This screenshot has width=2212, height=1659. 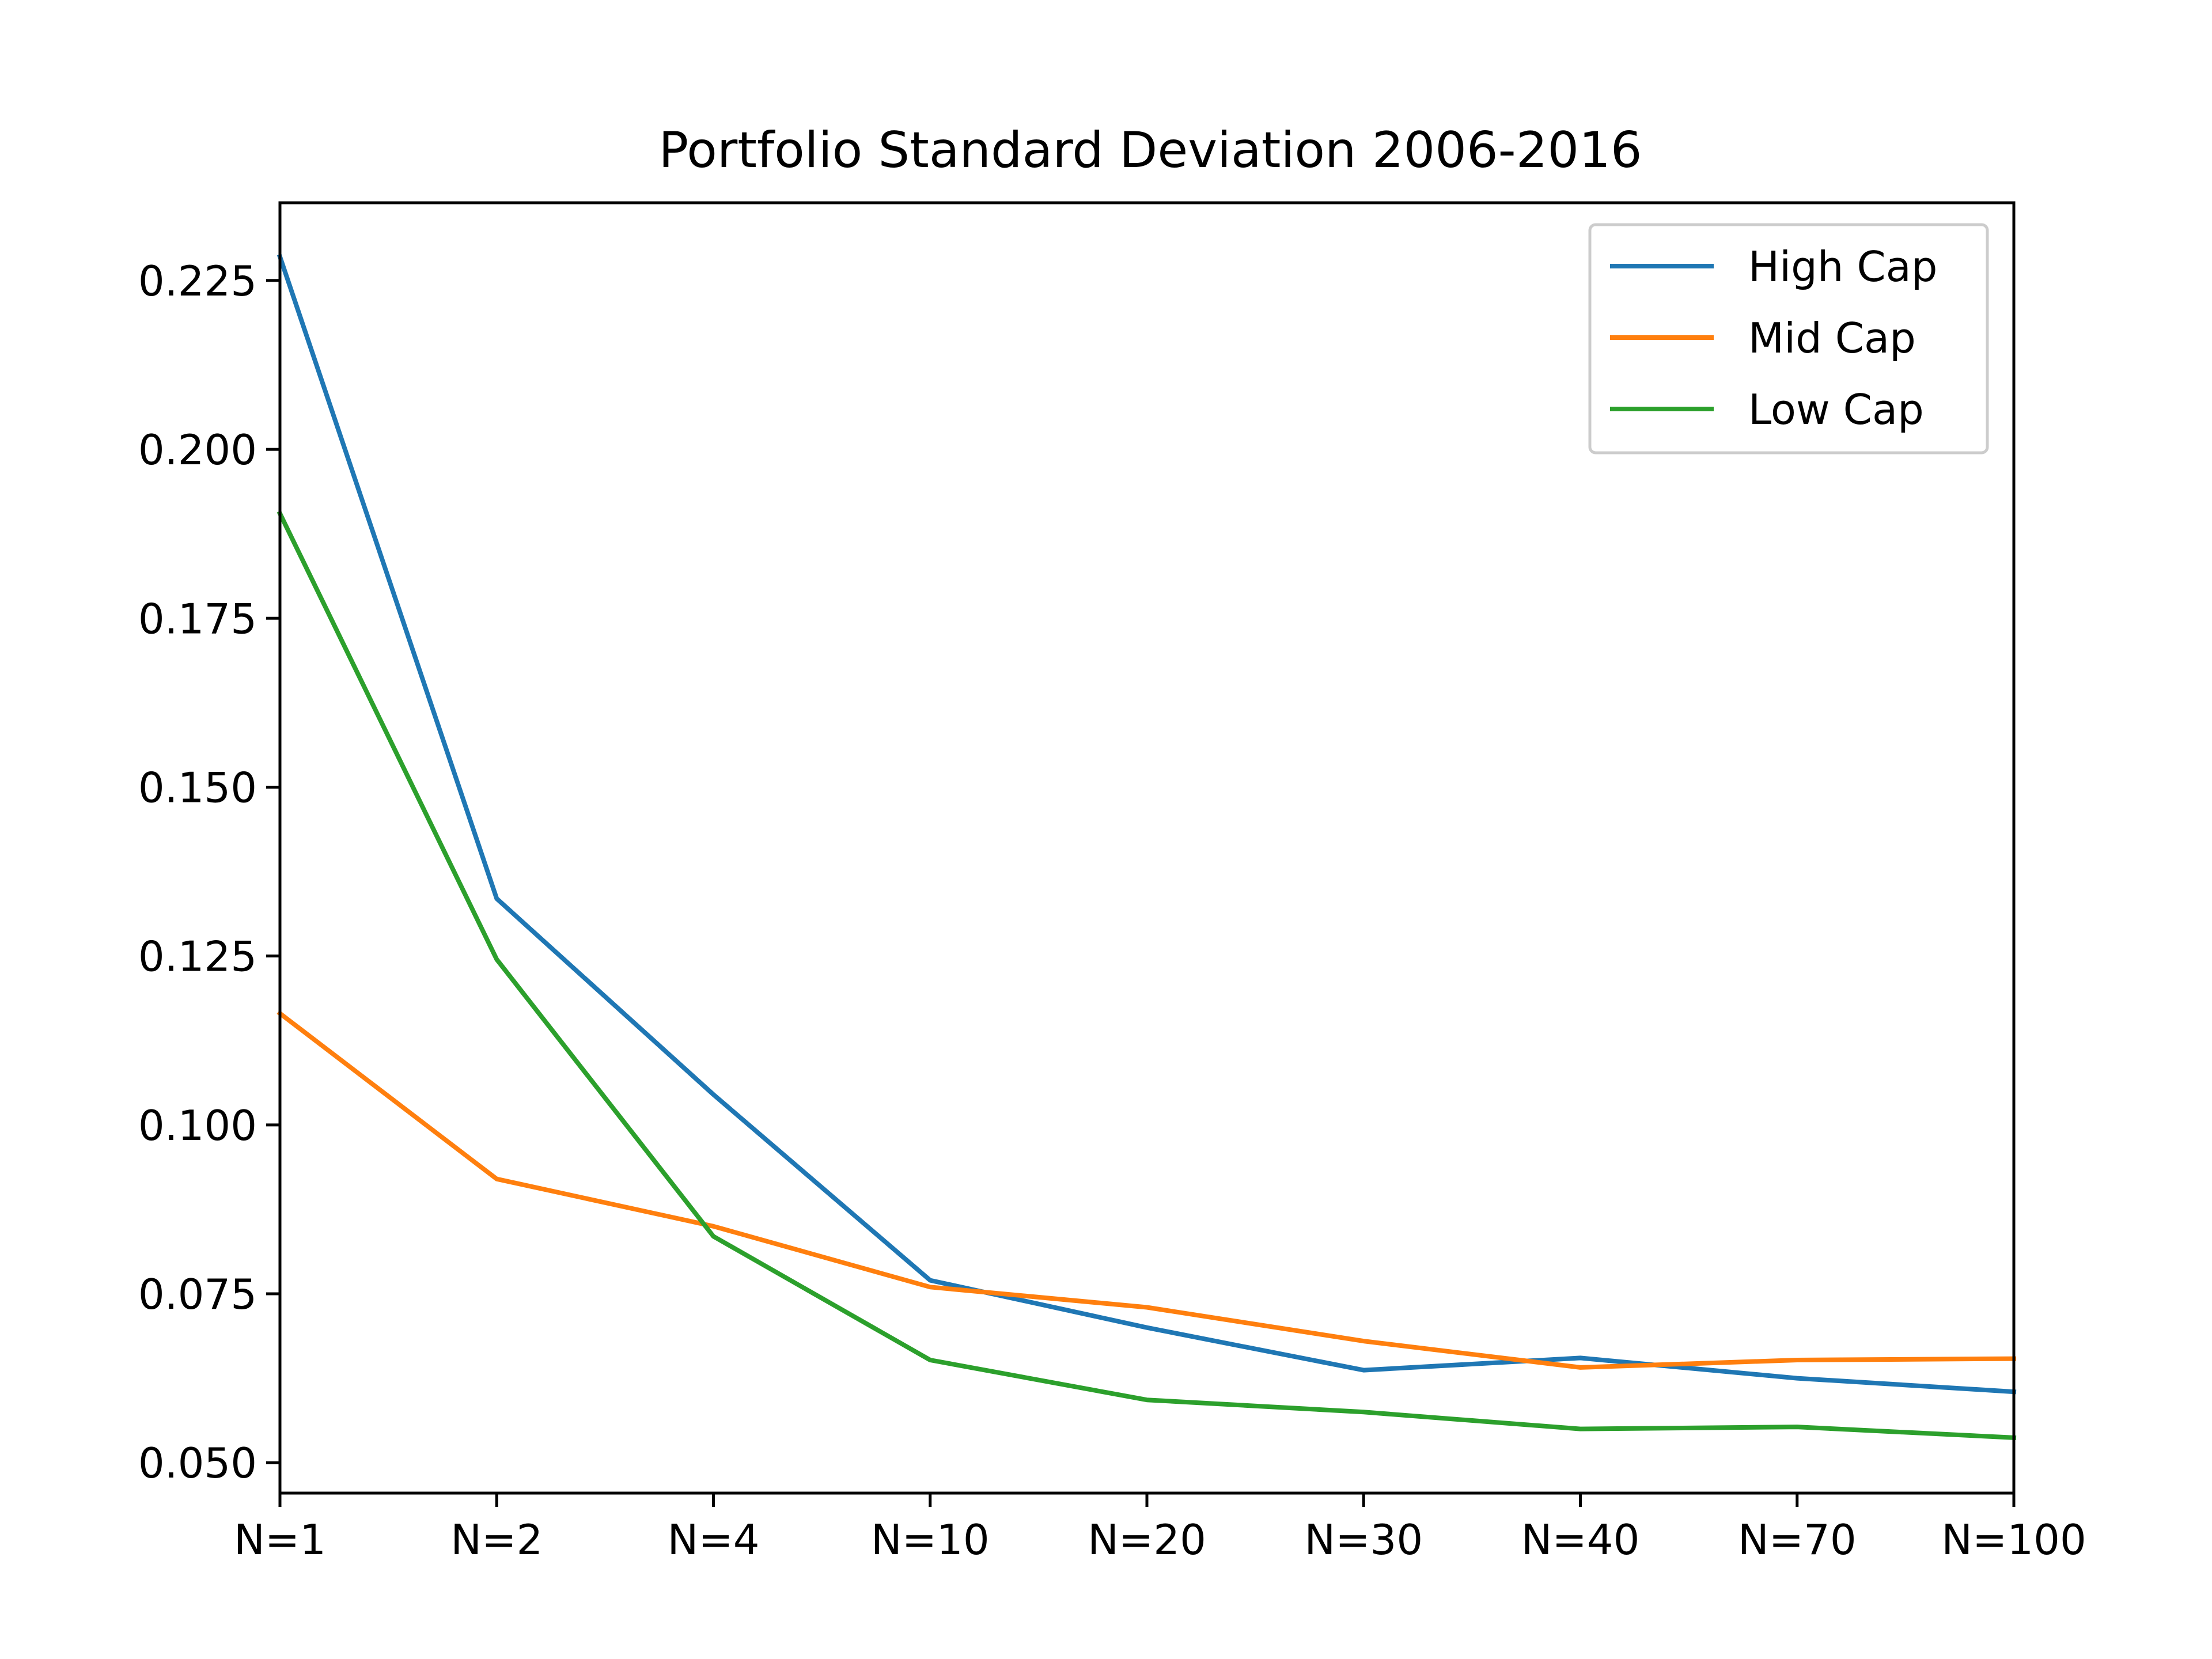 I want to click on x-tick-label: N=70, so click(x=1797, y=1540).